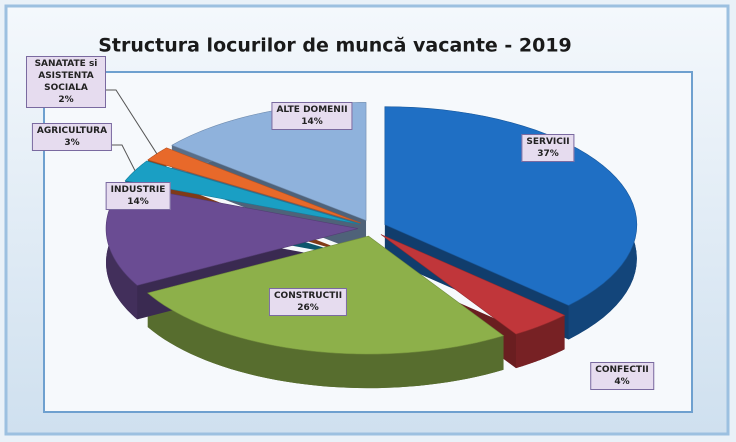 The width and height of the screenshot is (736, 442). I want to click on category-label: INDUSTRIE, so click(138, 190).